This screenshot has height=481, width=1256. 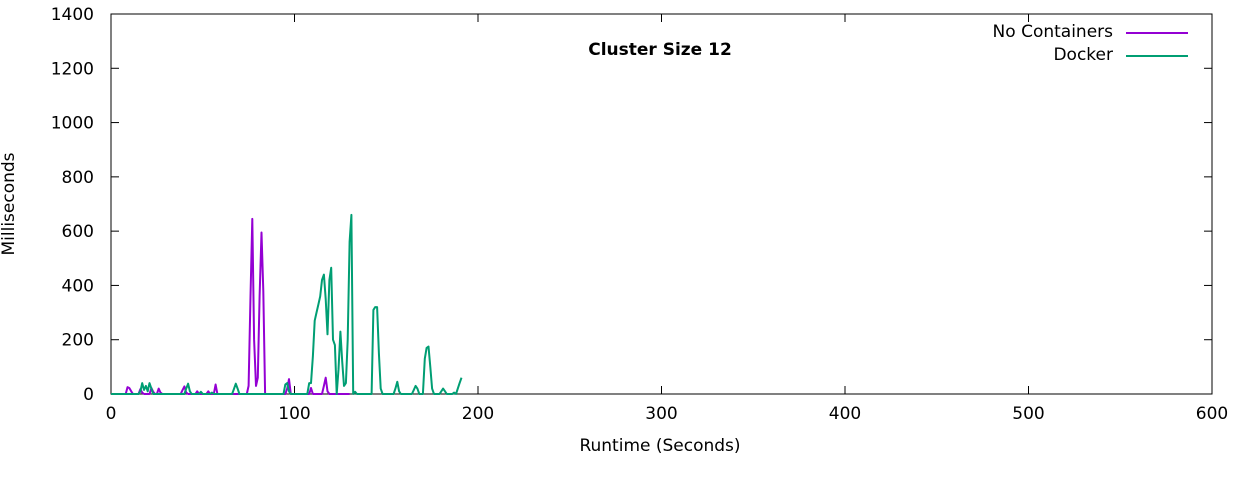 What do you see at coordinates (78, 178) in the screenshot?
I see `y-tick-label: 800` at bounding box center [78, 178].